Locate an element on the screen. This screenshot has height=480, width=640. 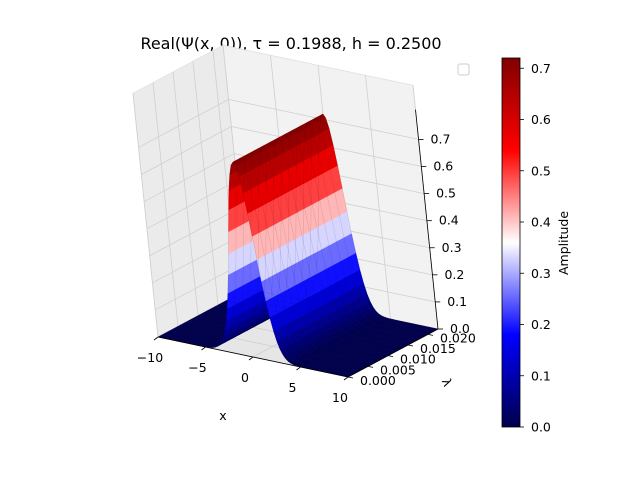
x-tick-label: 0 is located at coordinates (245, 377).